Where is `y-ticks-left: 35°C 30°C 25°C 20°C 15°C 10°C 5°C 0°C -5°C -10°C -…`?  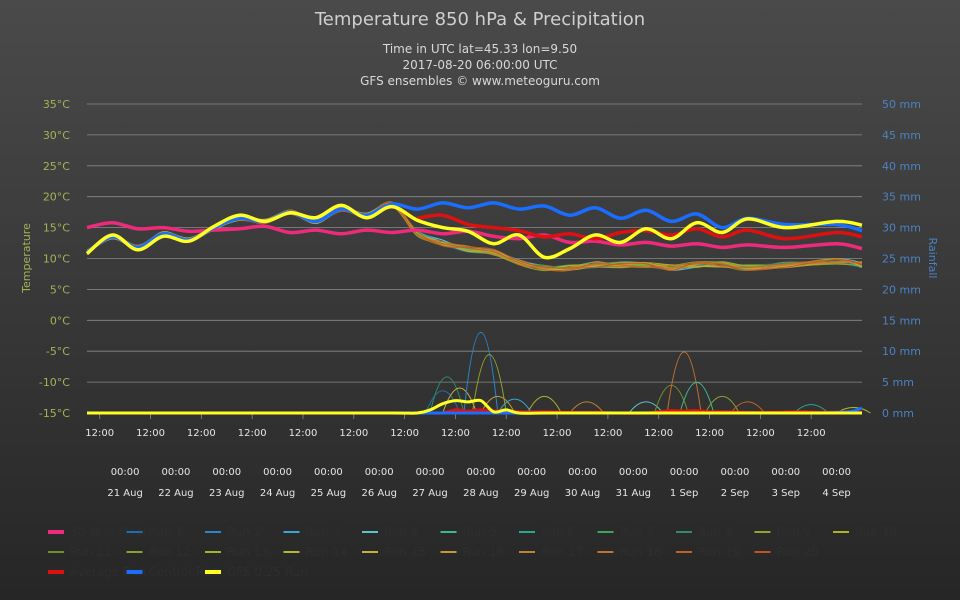
y-ticks-left: 35°C 30°C 25°C 20°C 15°C 10°C 5°C 0°C -5°C -10°C -… is located at coordinates (54, 259).